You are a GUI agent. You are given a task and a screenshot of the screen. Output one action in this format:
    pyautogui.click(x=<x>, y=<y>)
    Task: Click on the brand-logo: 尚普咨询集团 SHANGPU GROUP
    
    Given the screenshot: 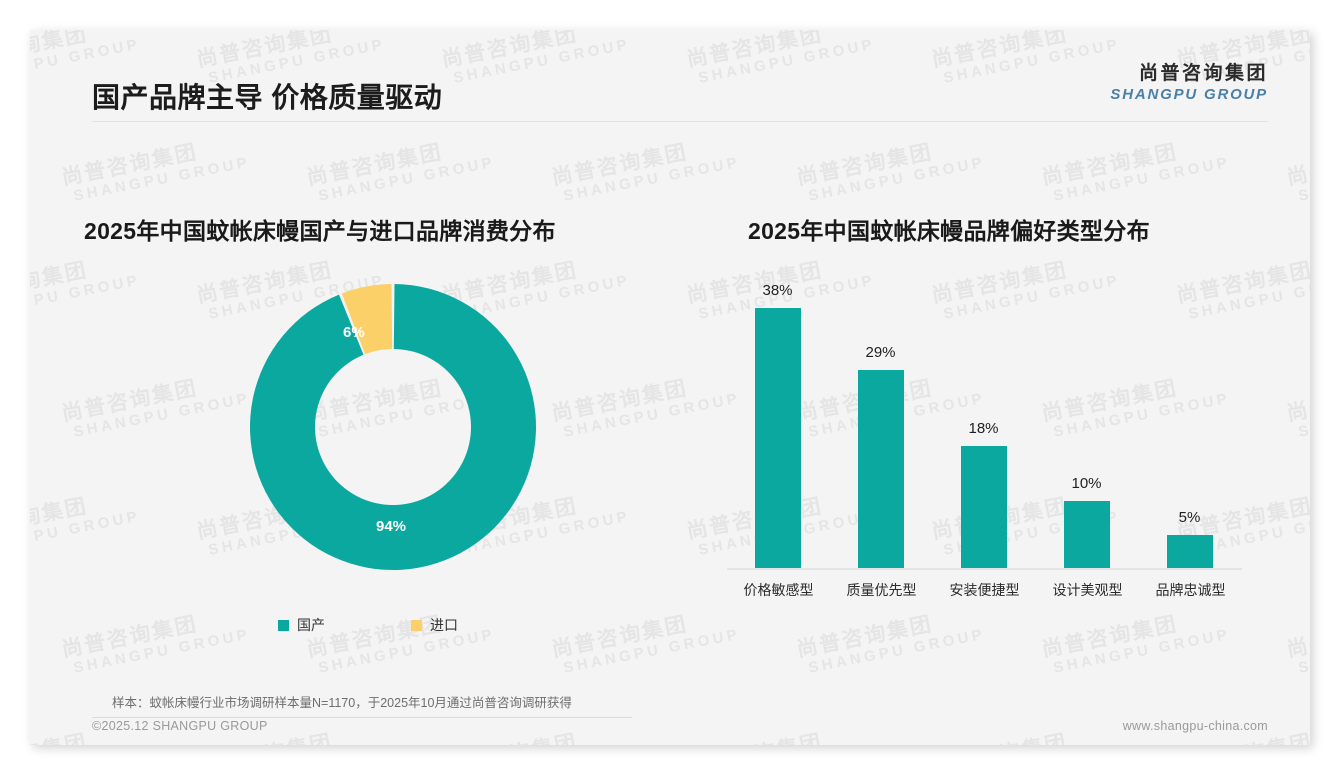 What is the action you would take?
    pyautogui.click(x=1189, y=83)
    